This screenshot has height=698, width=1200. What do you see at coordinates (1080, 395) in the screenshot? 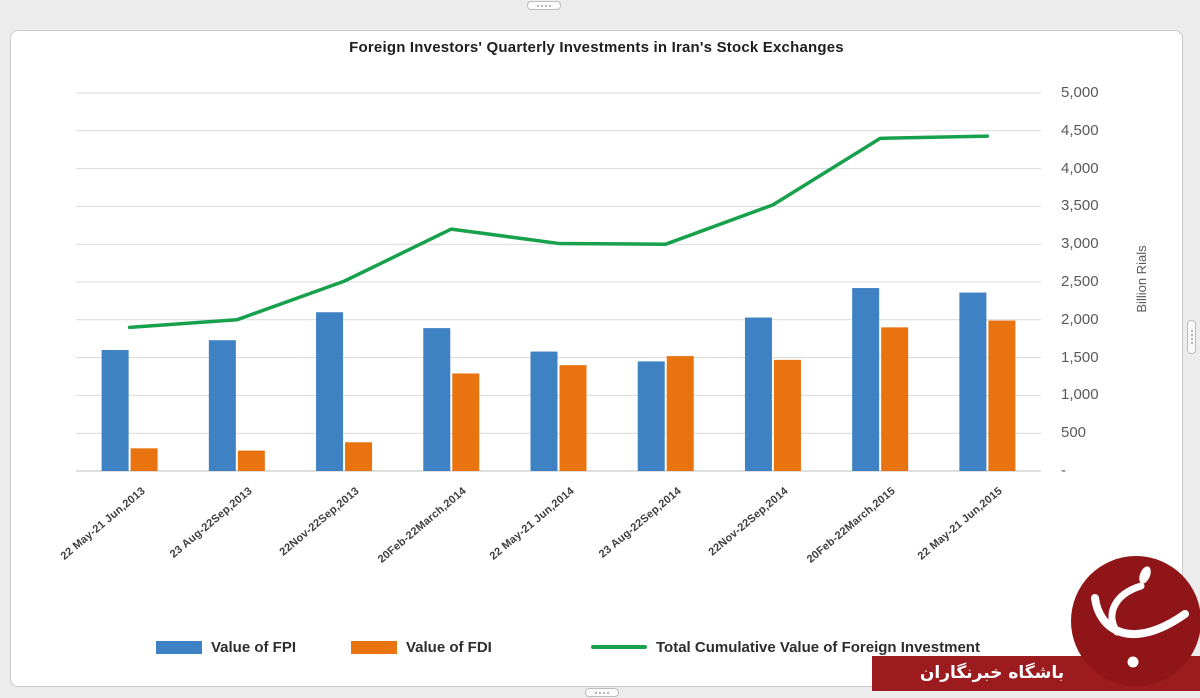
I see `y-tick-label: 1,000` at bounding box center [1080, 395].